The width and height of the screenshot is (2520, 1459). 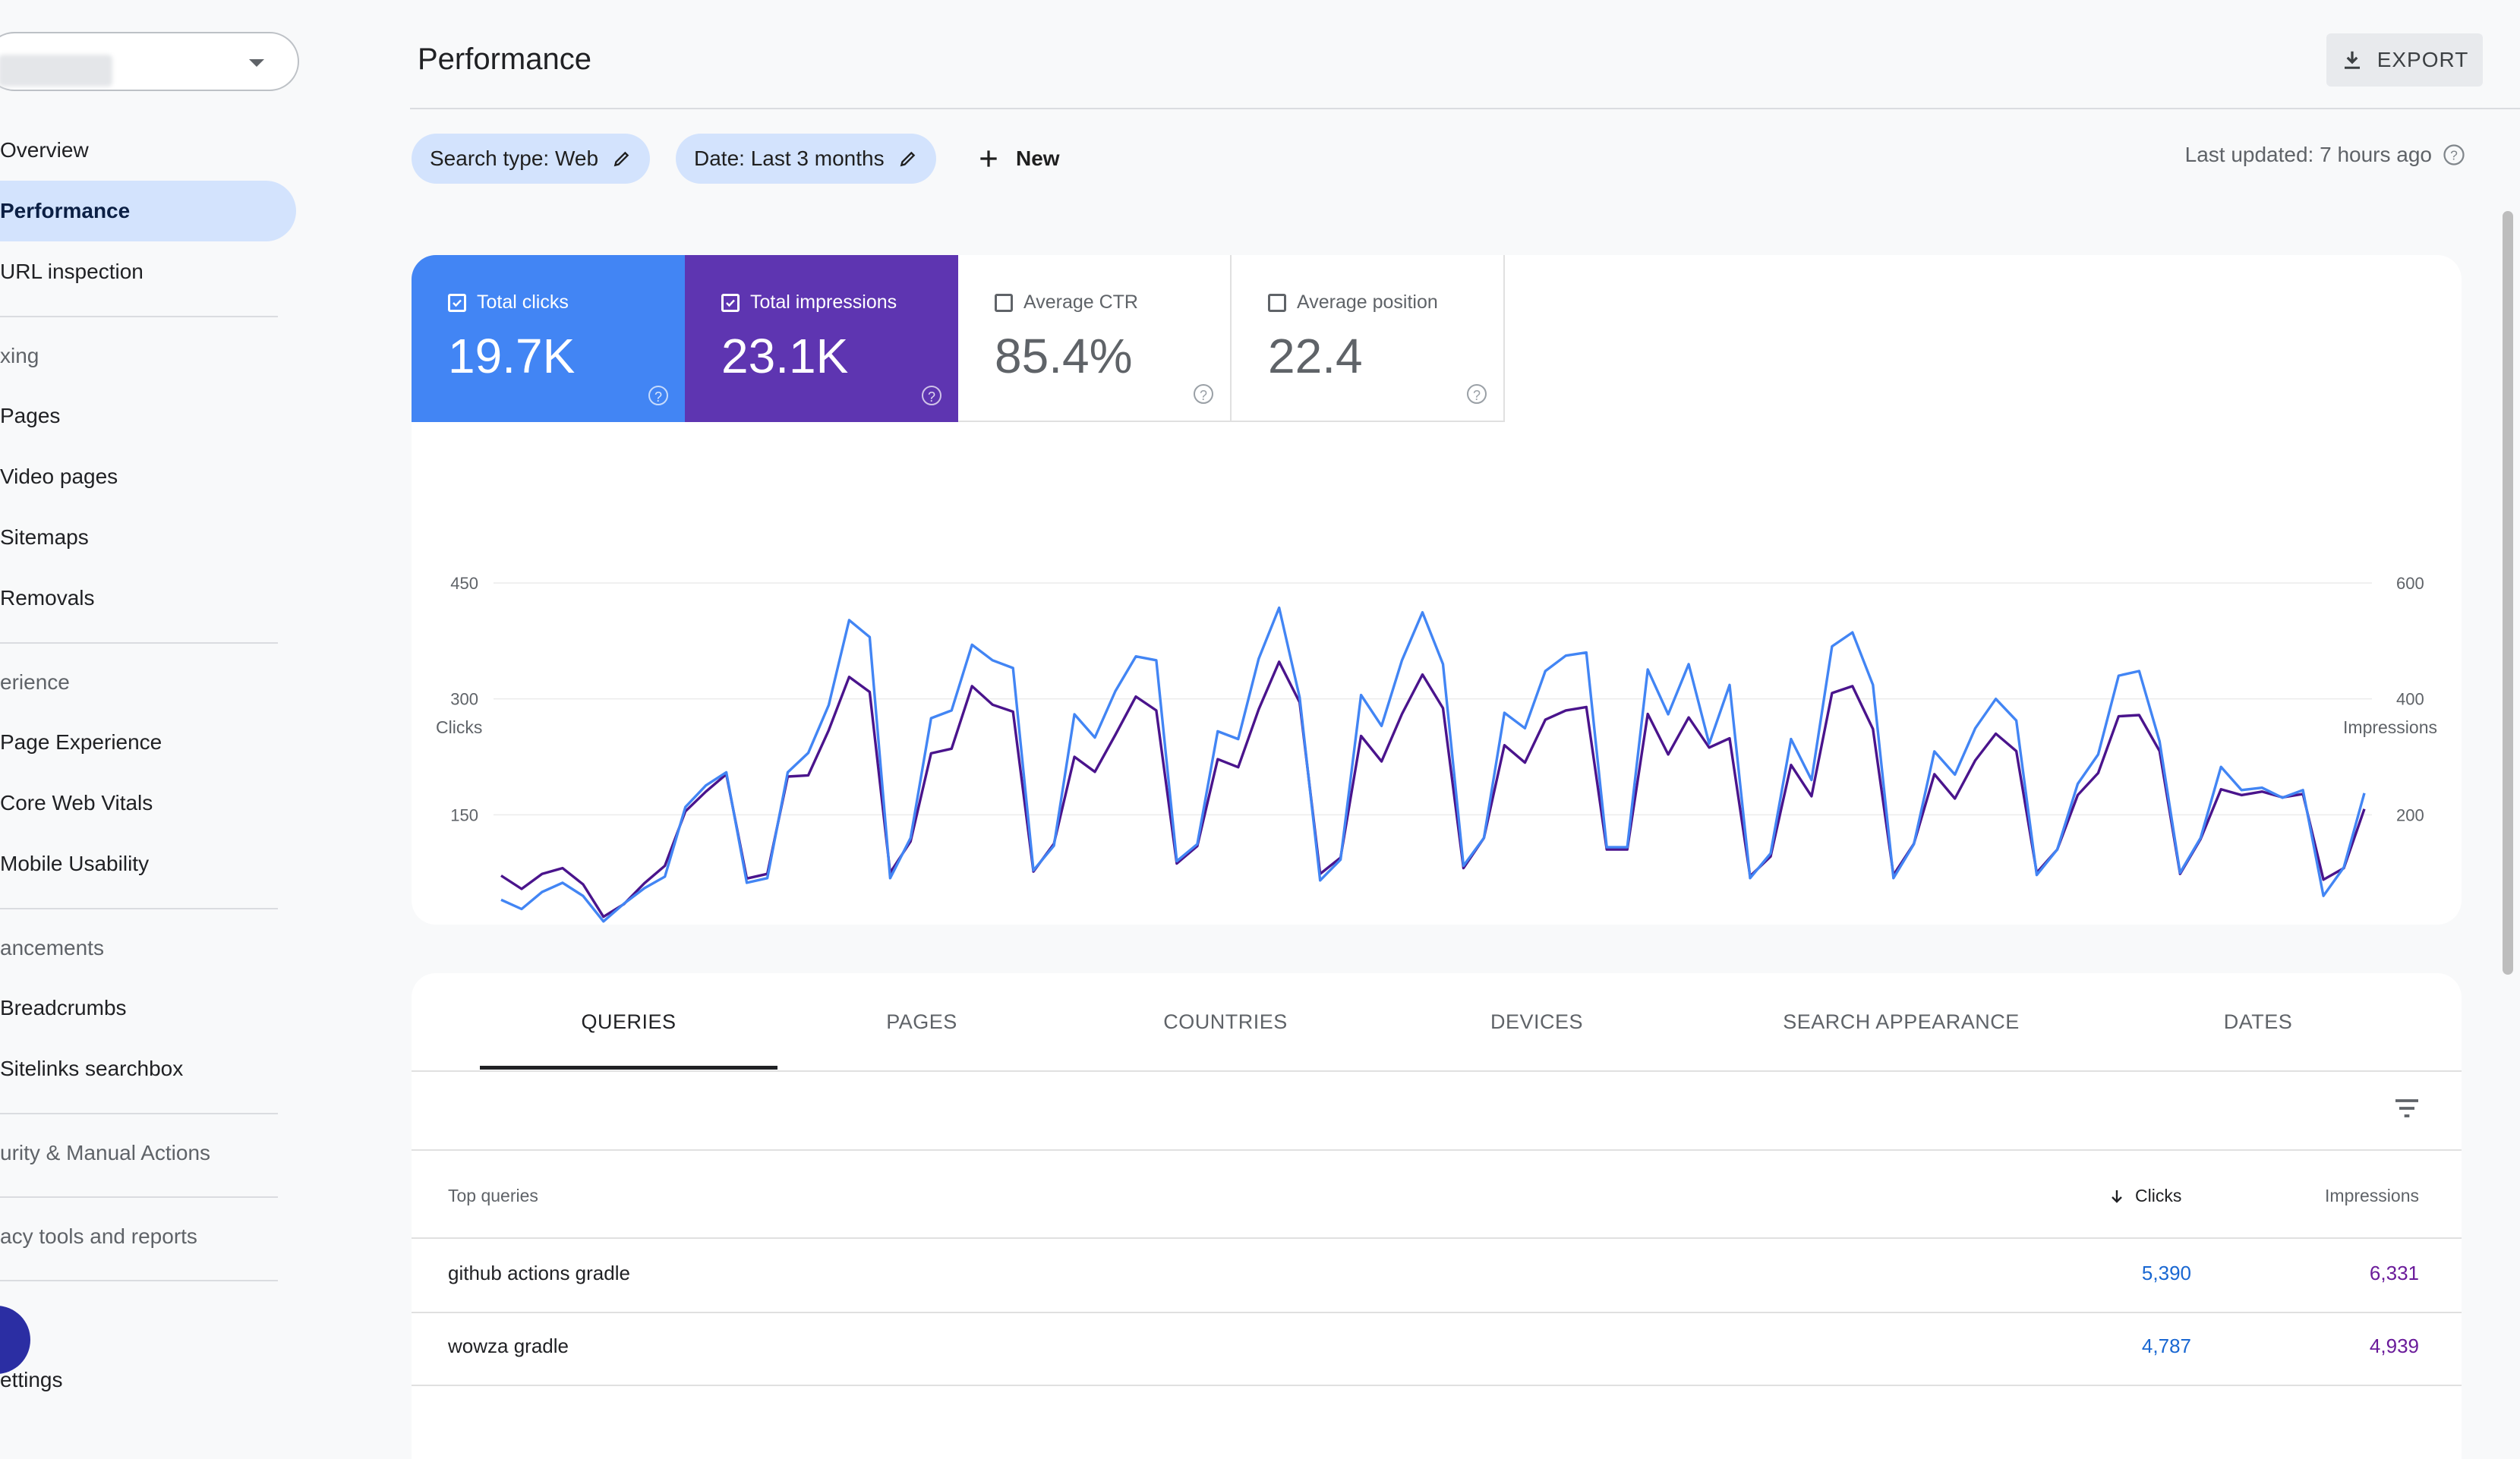 What do you see at coordinates (2400, 924) in the screenshot?
I see `y2-tick-label: 0` at bounding box center [2400, 924].